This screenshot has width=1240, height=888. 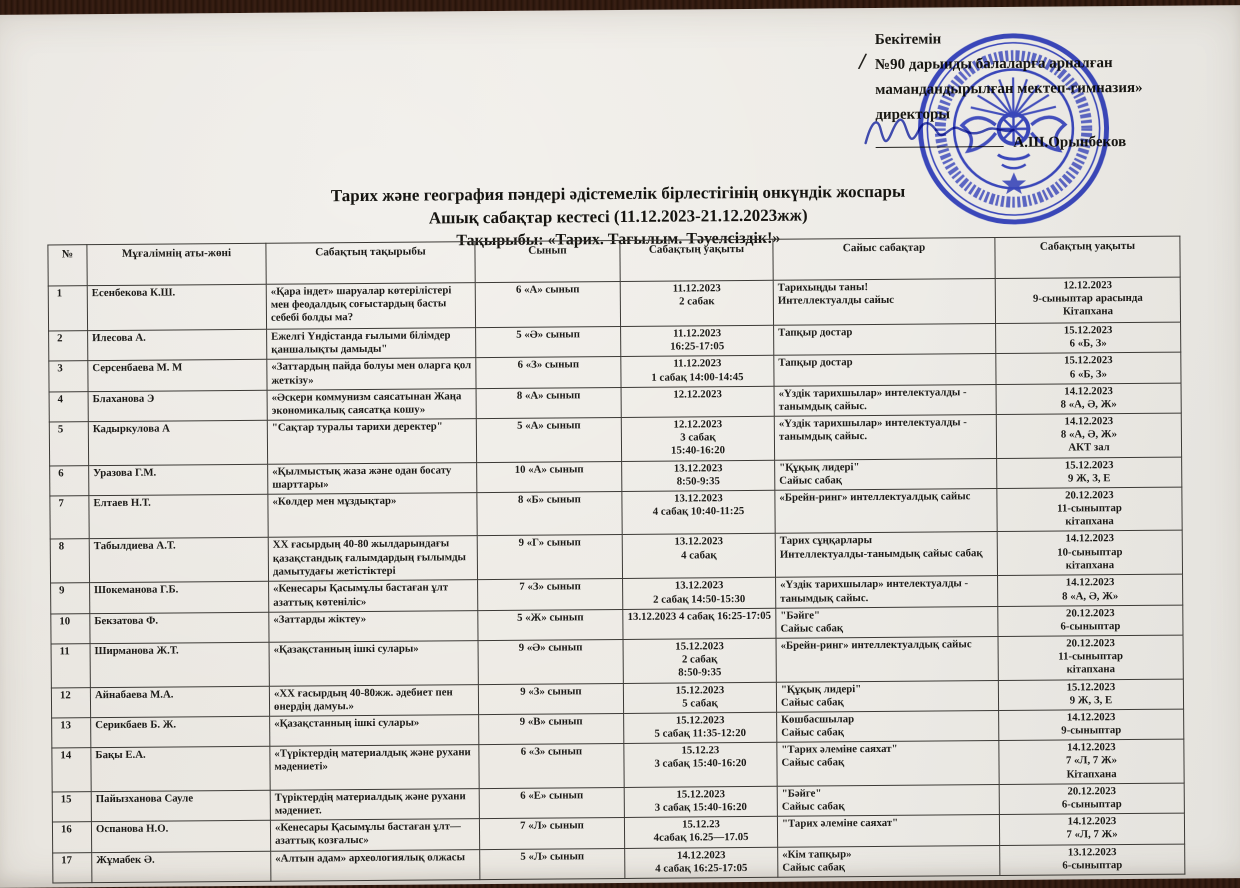 I want to click on table-cell: 15.12.23 3 сабақ 15:40-16:20, so click(x=700, y=765).